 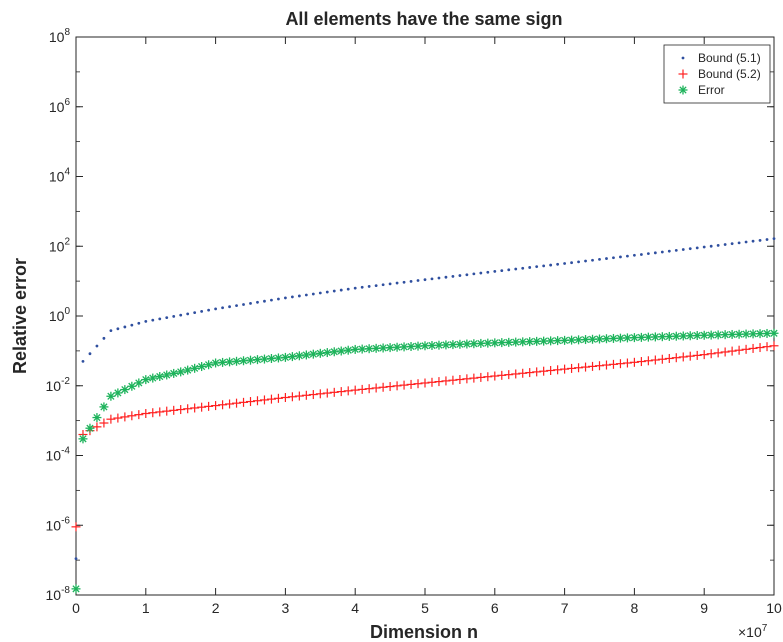 I want to click on y-tick-label: 10⁶, so click(x=60, y=106).